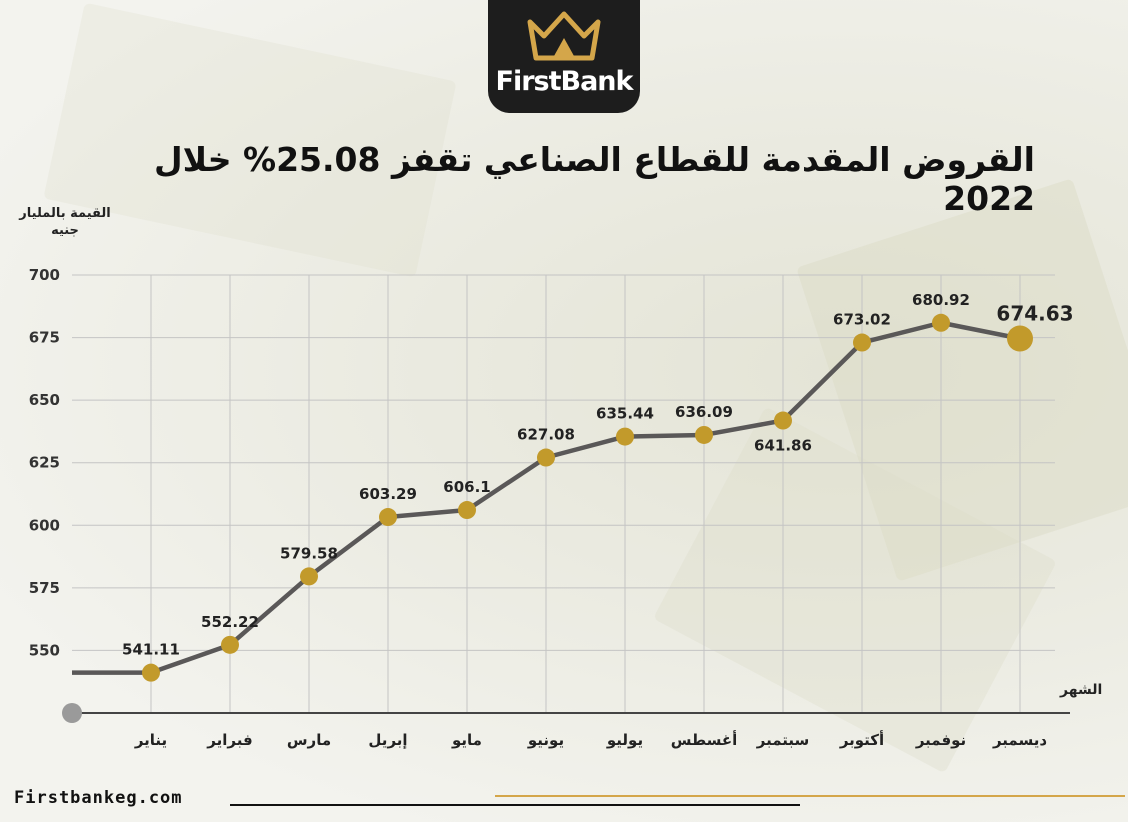 This screenshot has height=822, width=1128. I want to click on y-tick-label: 700, so click(44, 275).